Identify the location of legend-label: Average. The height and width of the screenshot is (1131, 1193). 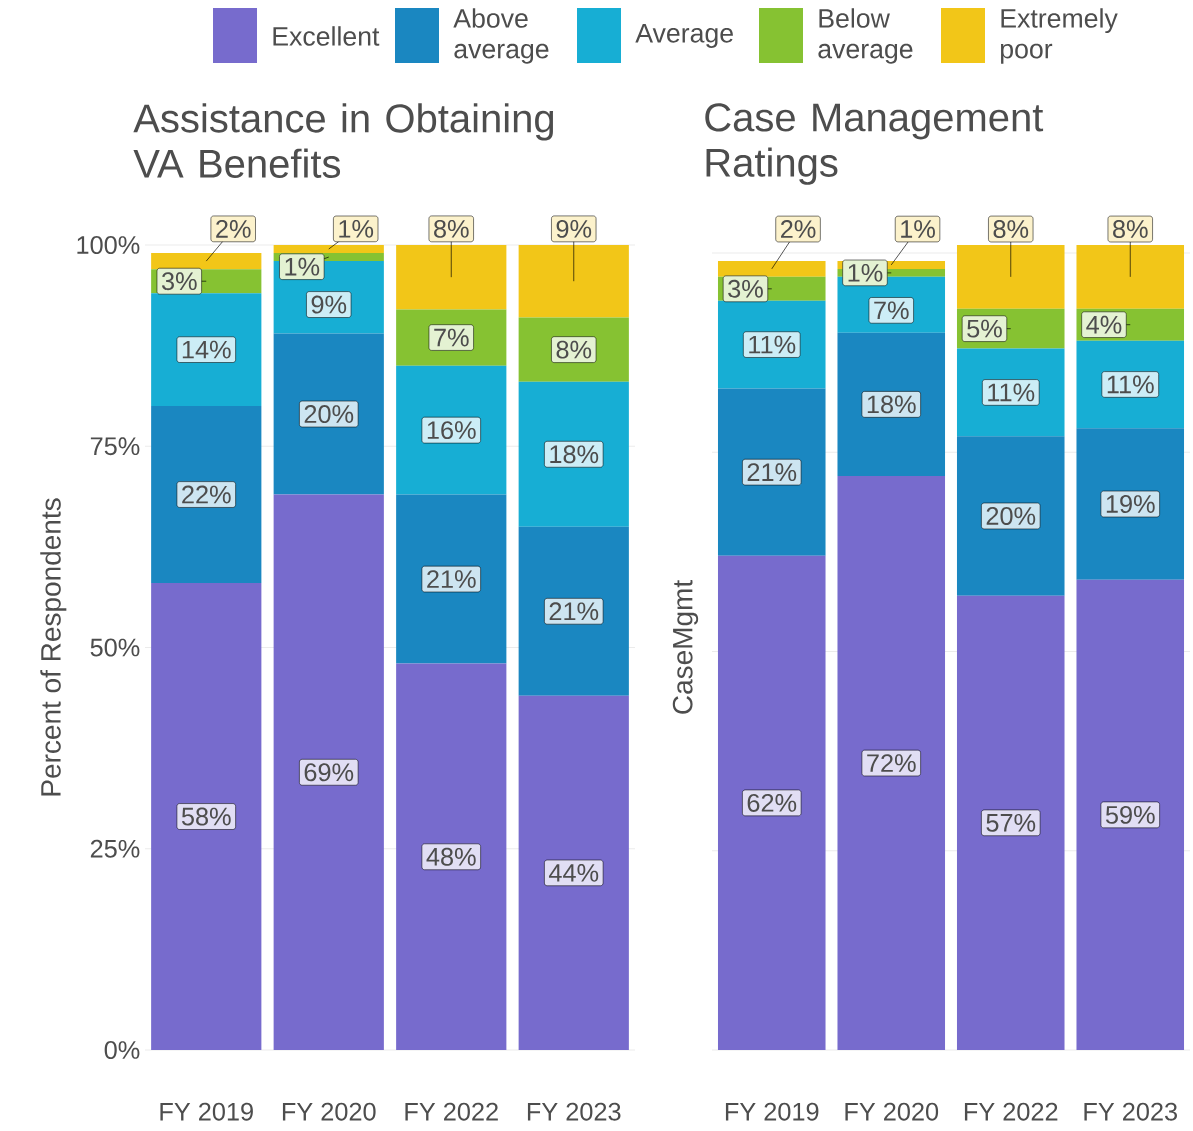
(684, 36).